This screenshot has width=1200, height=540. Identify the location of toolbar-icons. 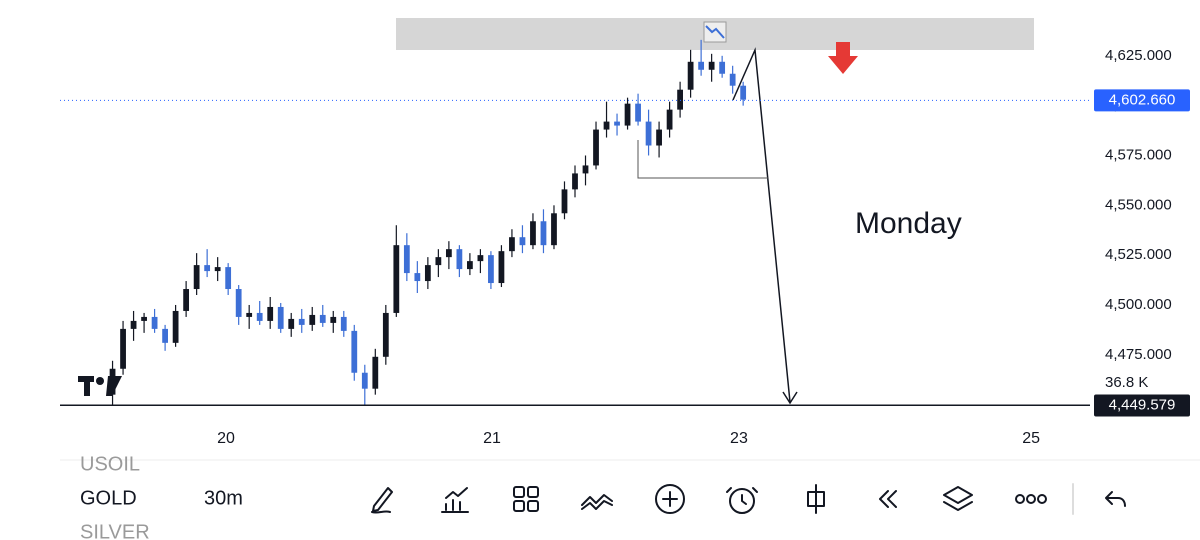
(748, 499).